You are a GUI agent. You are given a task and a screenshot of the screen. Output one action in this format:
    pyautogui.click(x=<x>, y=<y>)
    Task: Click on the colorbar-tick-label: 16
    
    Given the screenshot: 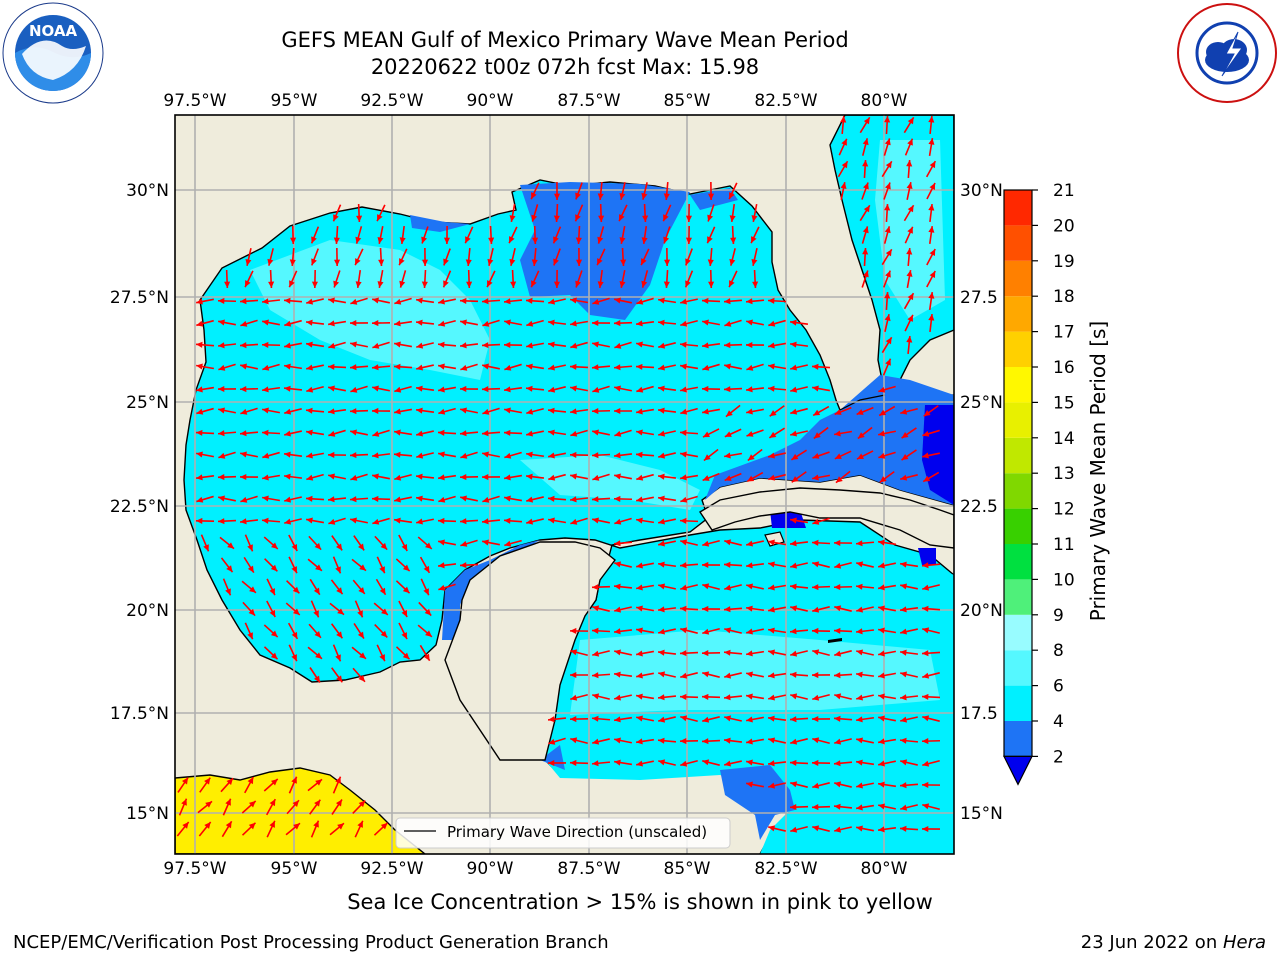 What is the action you would take?
    pyautogui.click(x=1064, y=368)
    